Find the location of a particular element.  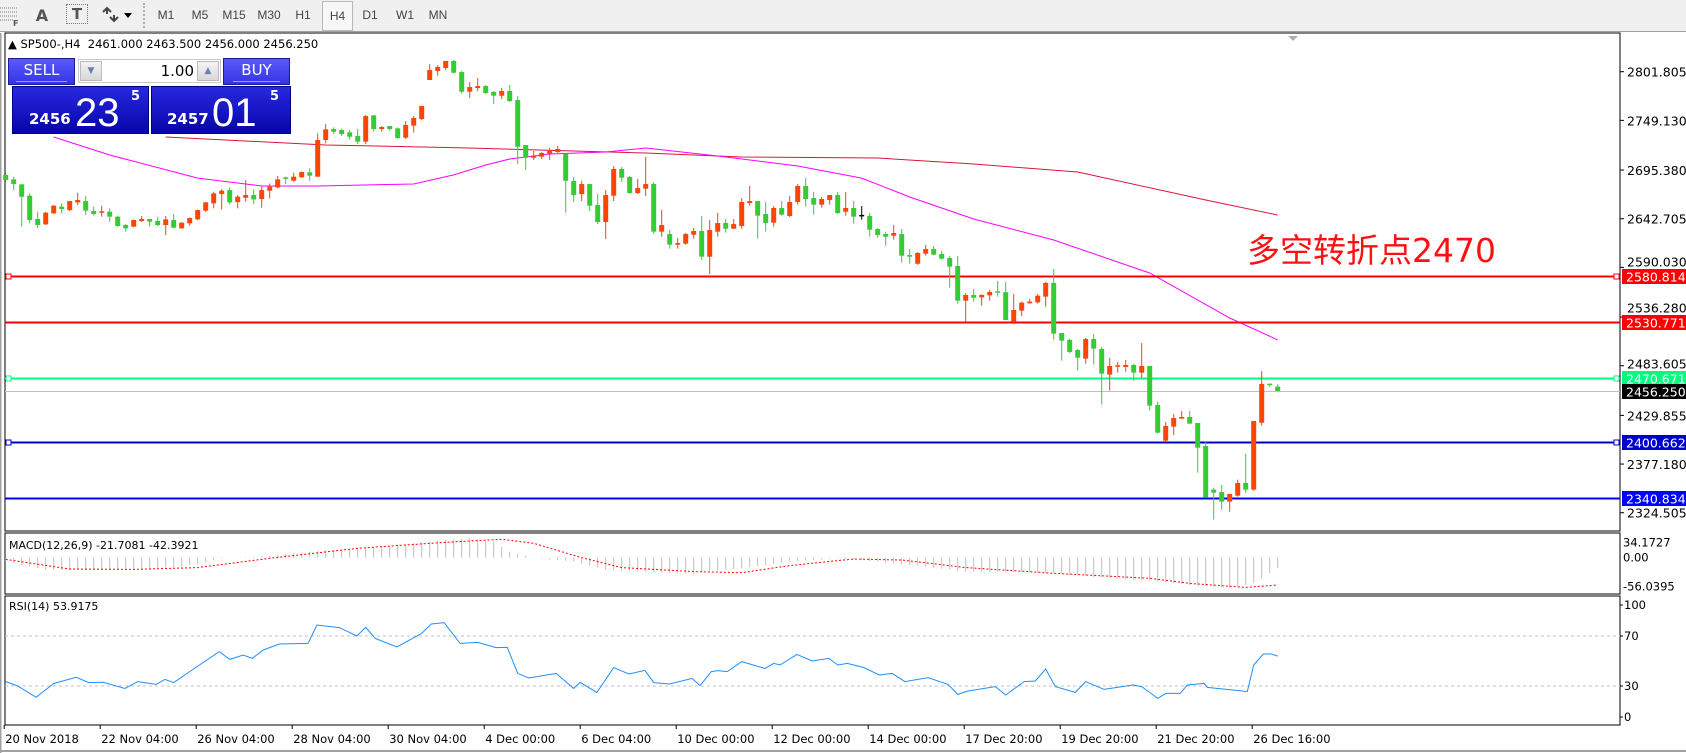

sell-button: SELL is located at coordinates (41, 71).